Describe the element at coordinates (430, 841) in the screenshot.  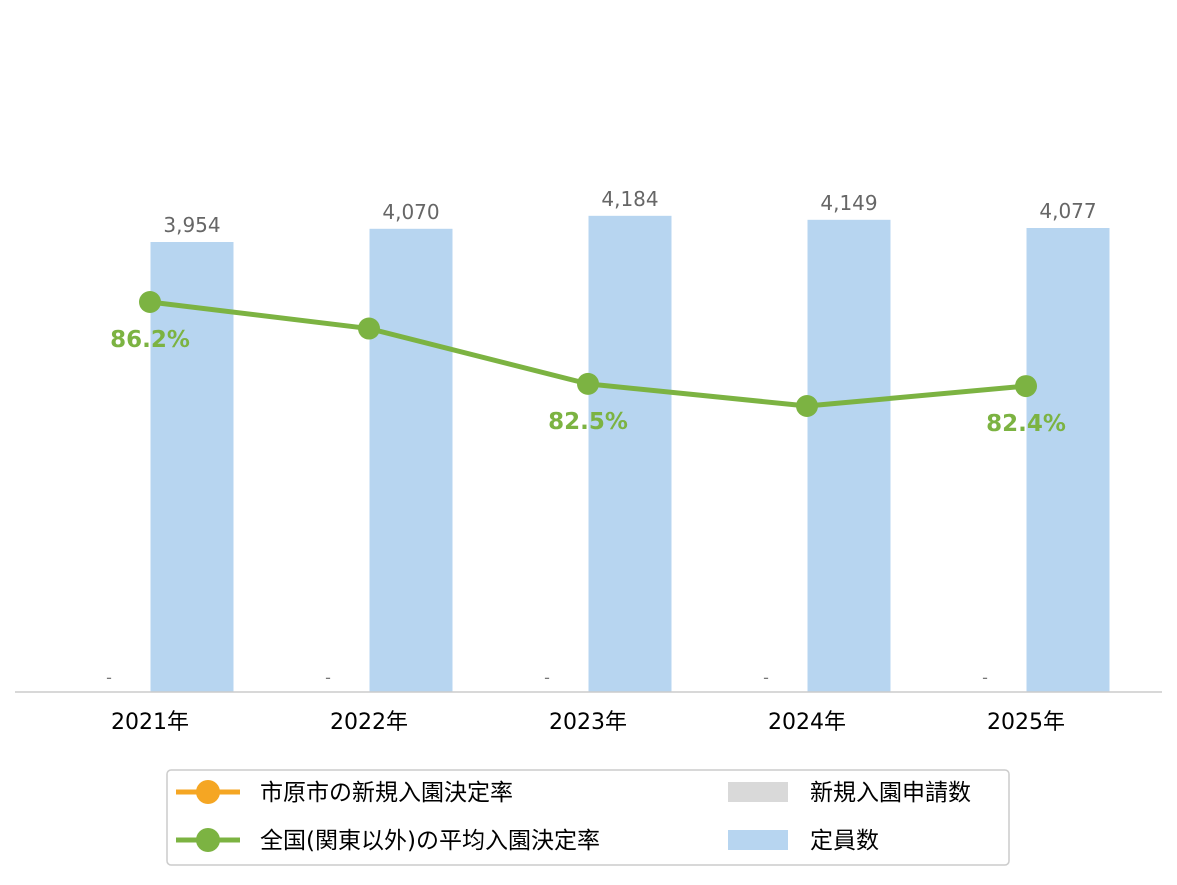
I see `legend-label: 全国(関東以外)の平均入園決定率` at that location.